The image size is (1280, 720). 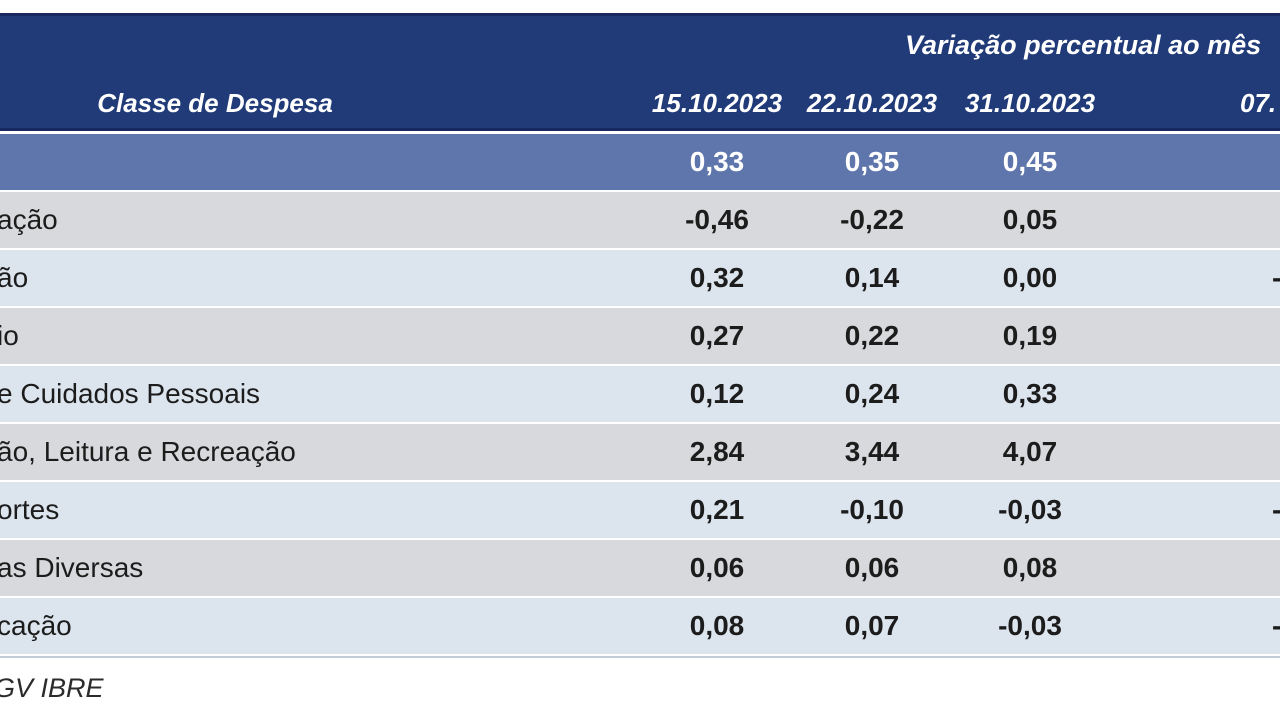 I want to click on column-header-date-4-clipped: 07., so click(x=1258, y=102).